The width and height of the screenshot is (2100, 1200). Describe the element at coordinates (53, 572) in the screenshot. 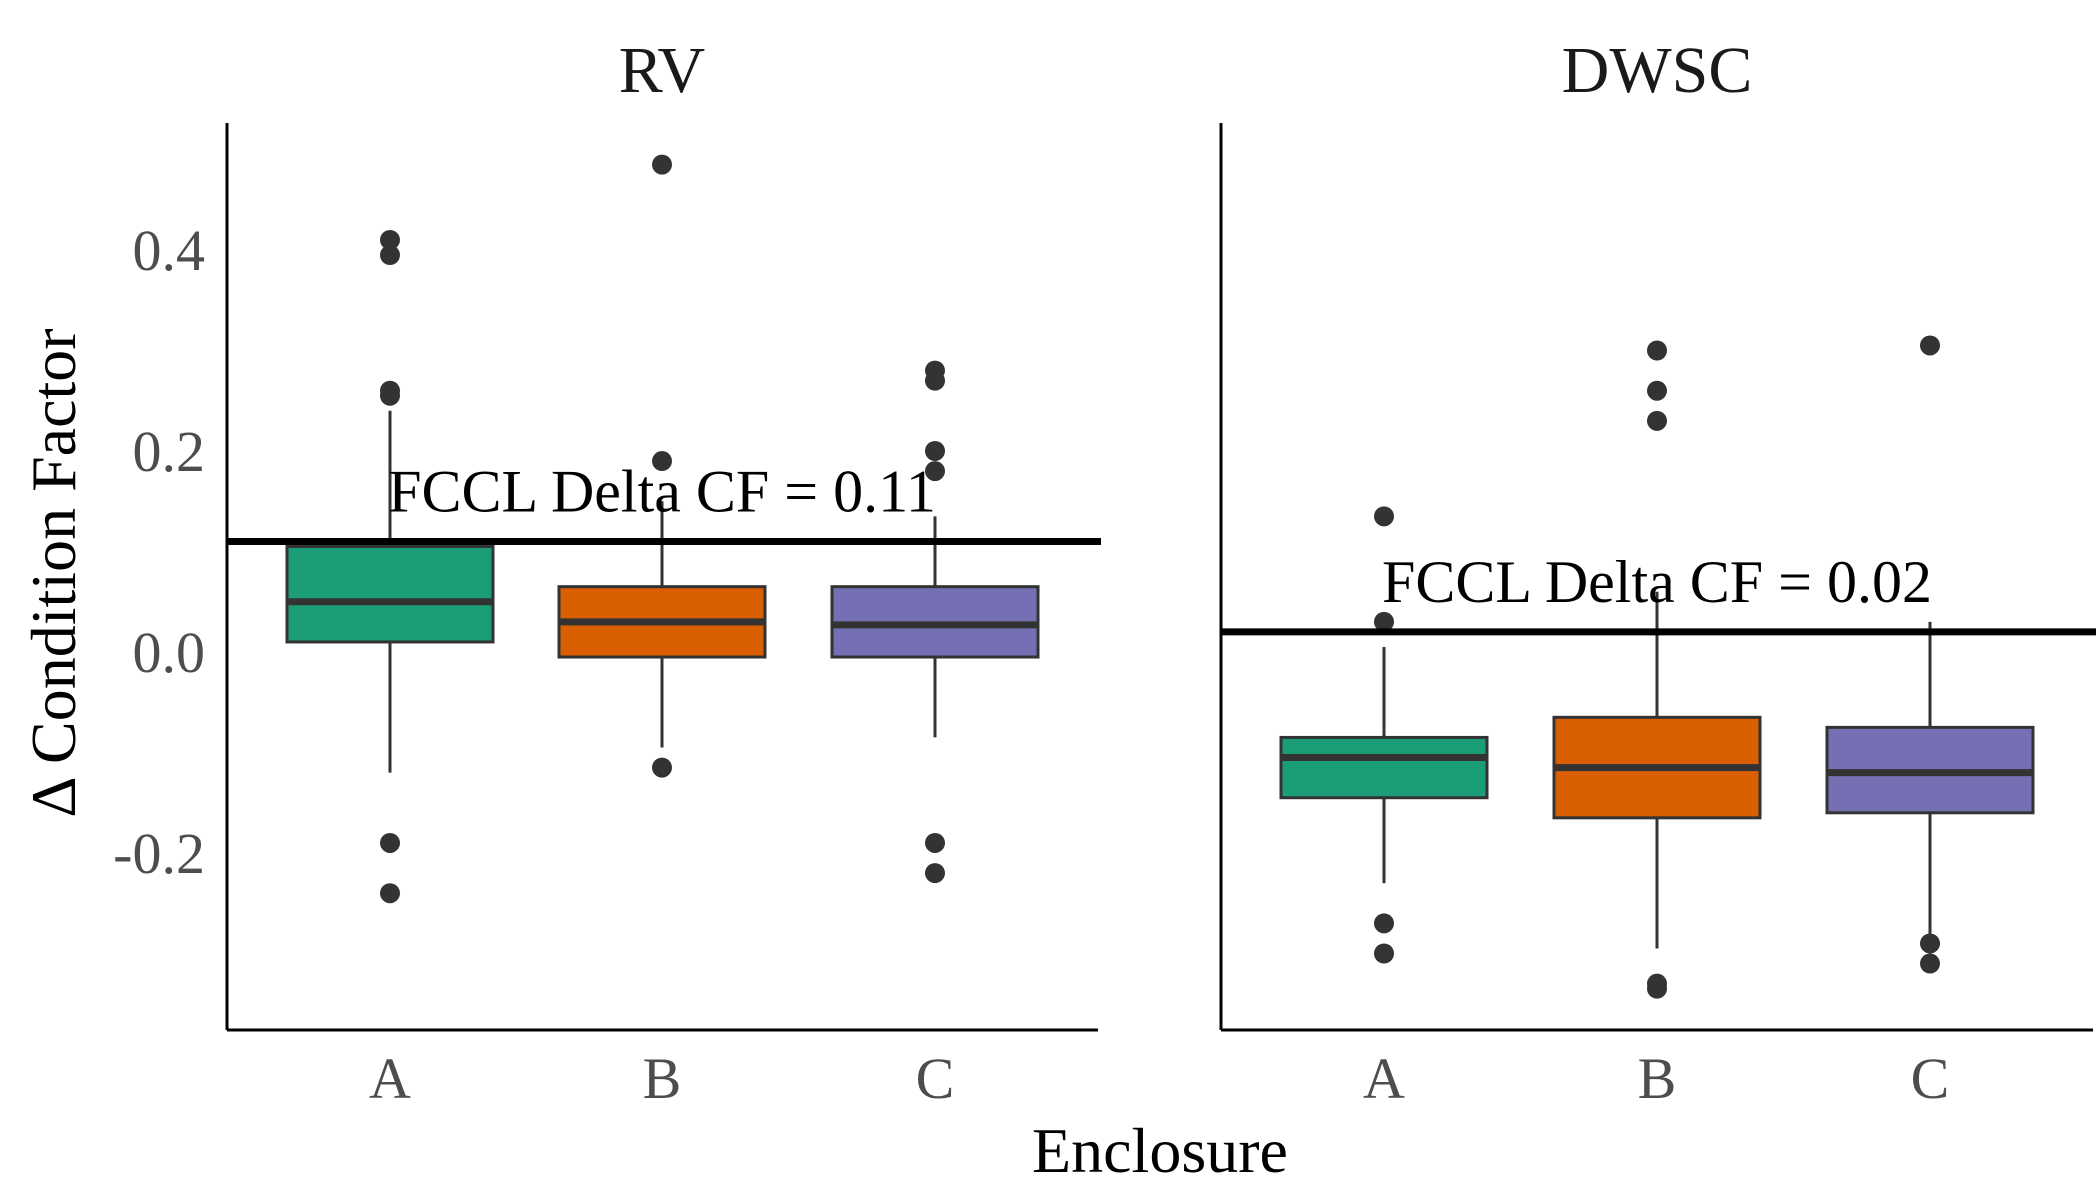

I see `y-axis-title: Δ Condition Factor` at that location.